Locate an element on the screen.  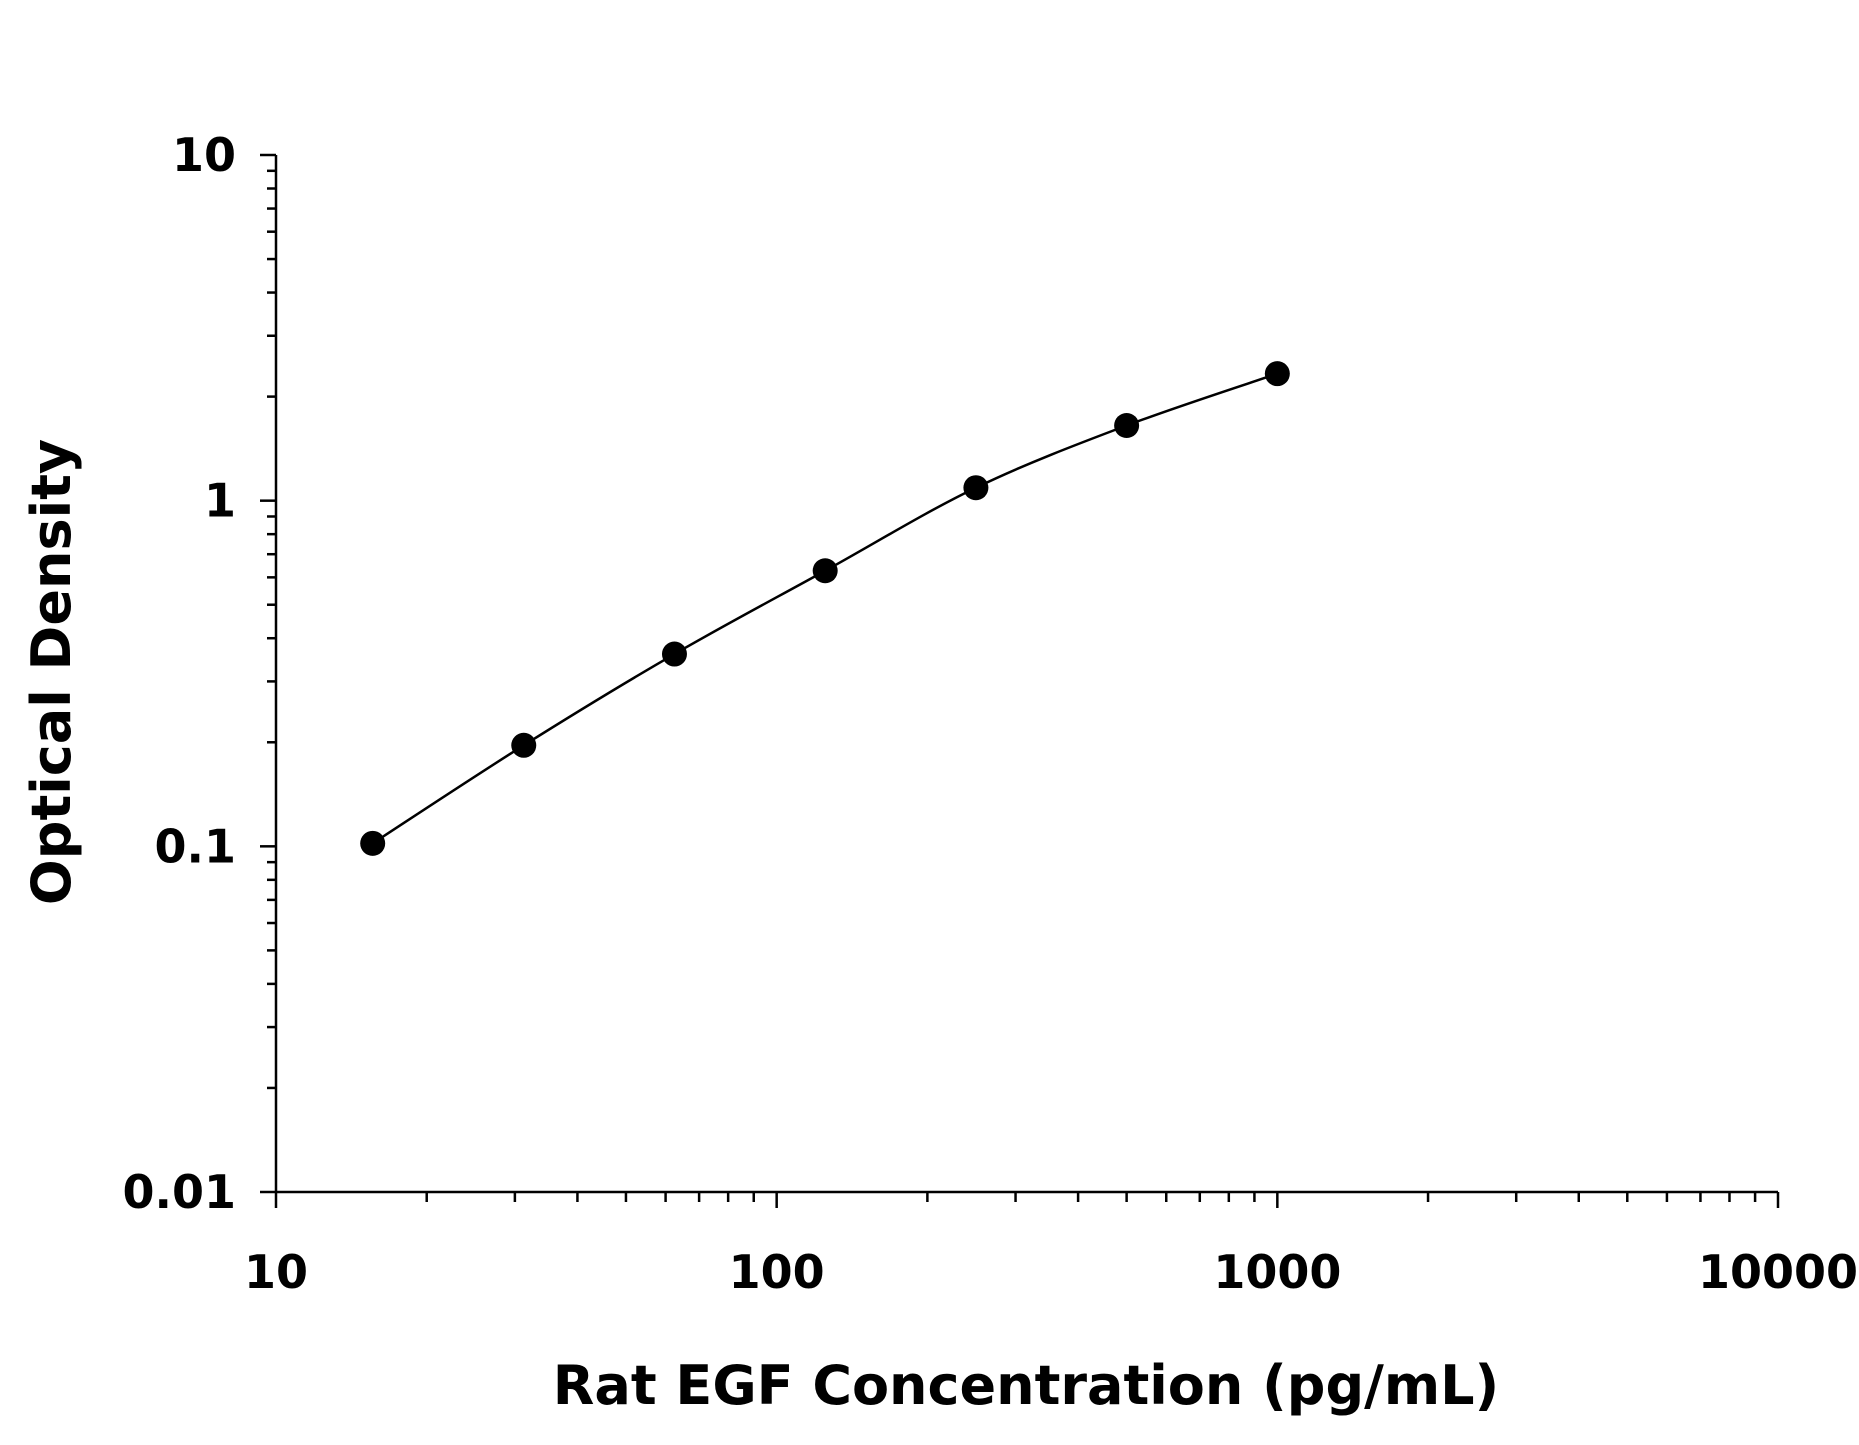
y-tick-label: 1 is located at coordinates (220, 501).